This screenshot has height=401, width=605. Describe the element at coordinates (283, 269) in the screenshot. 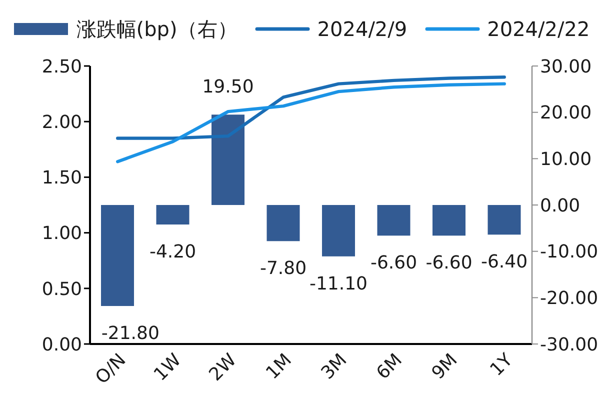

I see `data-label: -7.80` at that location.